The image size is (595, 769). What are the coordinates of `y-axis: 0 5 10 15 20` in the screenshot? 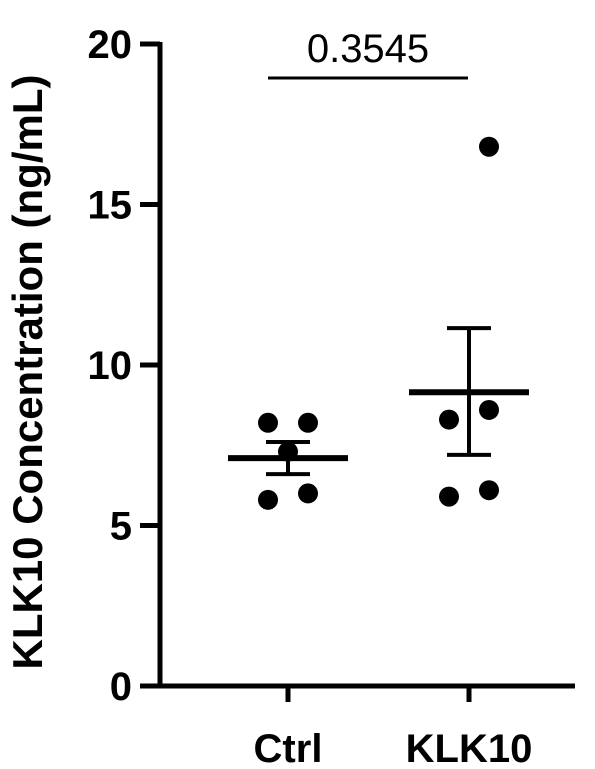 It's located at (125, 366).